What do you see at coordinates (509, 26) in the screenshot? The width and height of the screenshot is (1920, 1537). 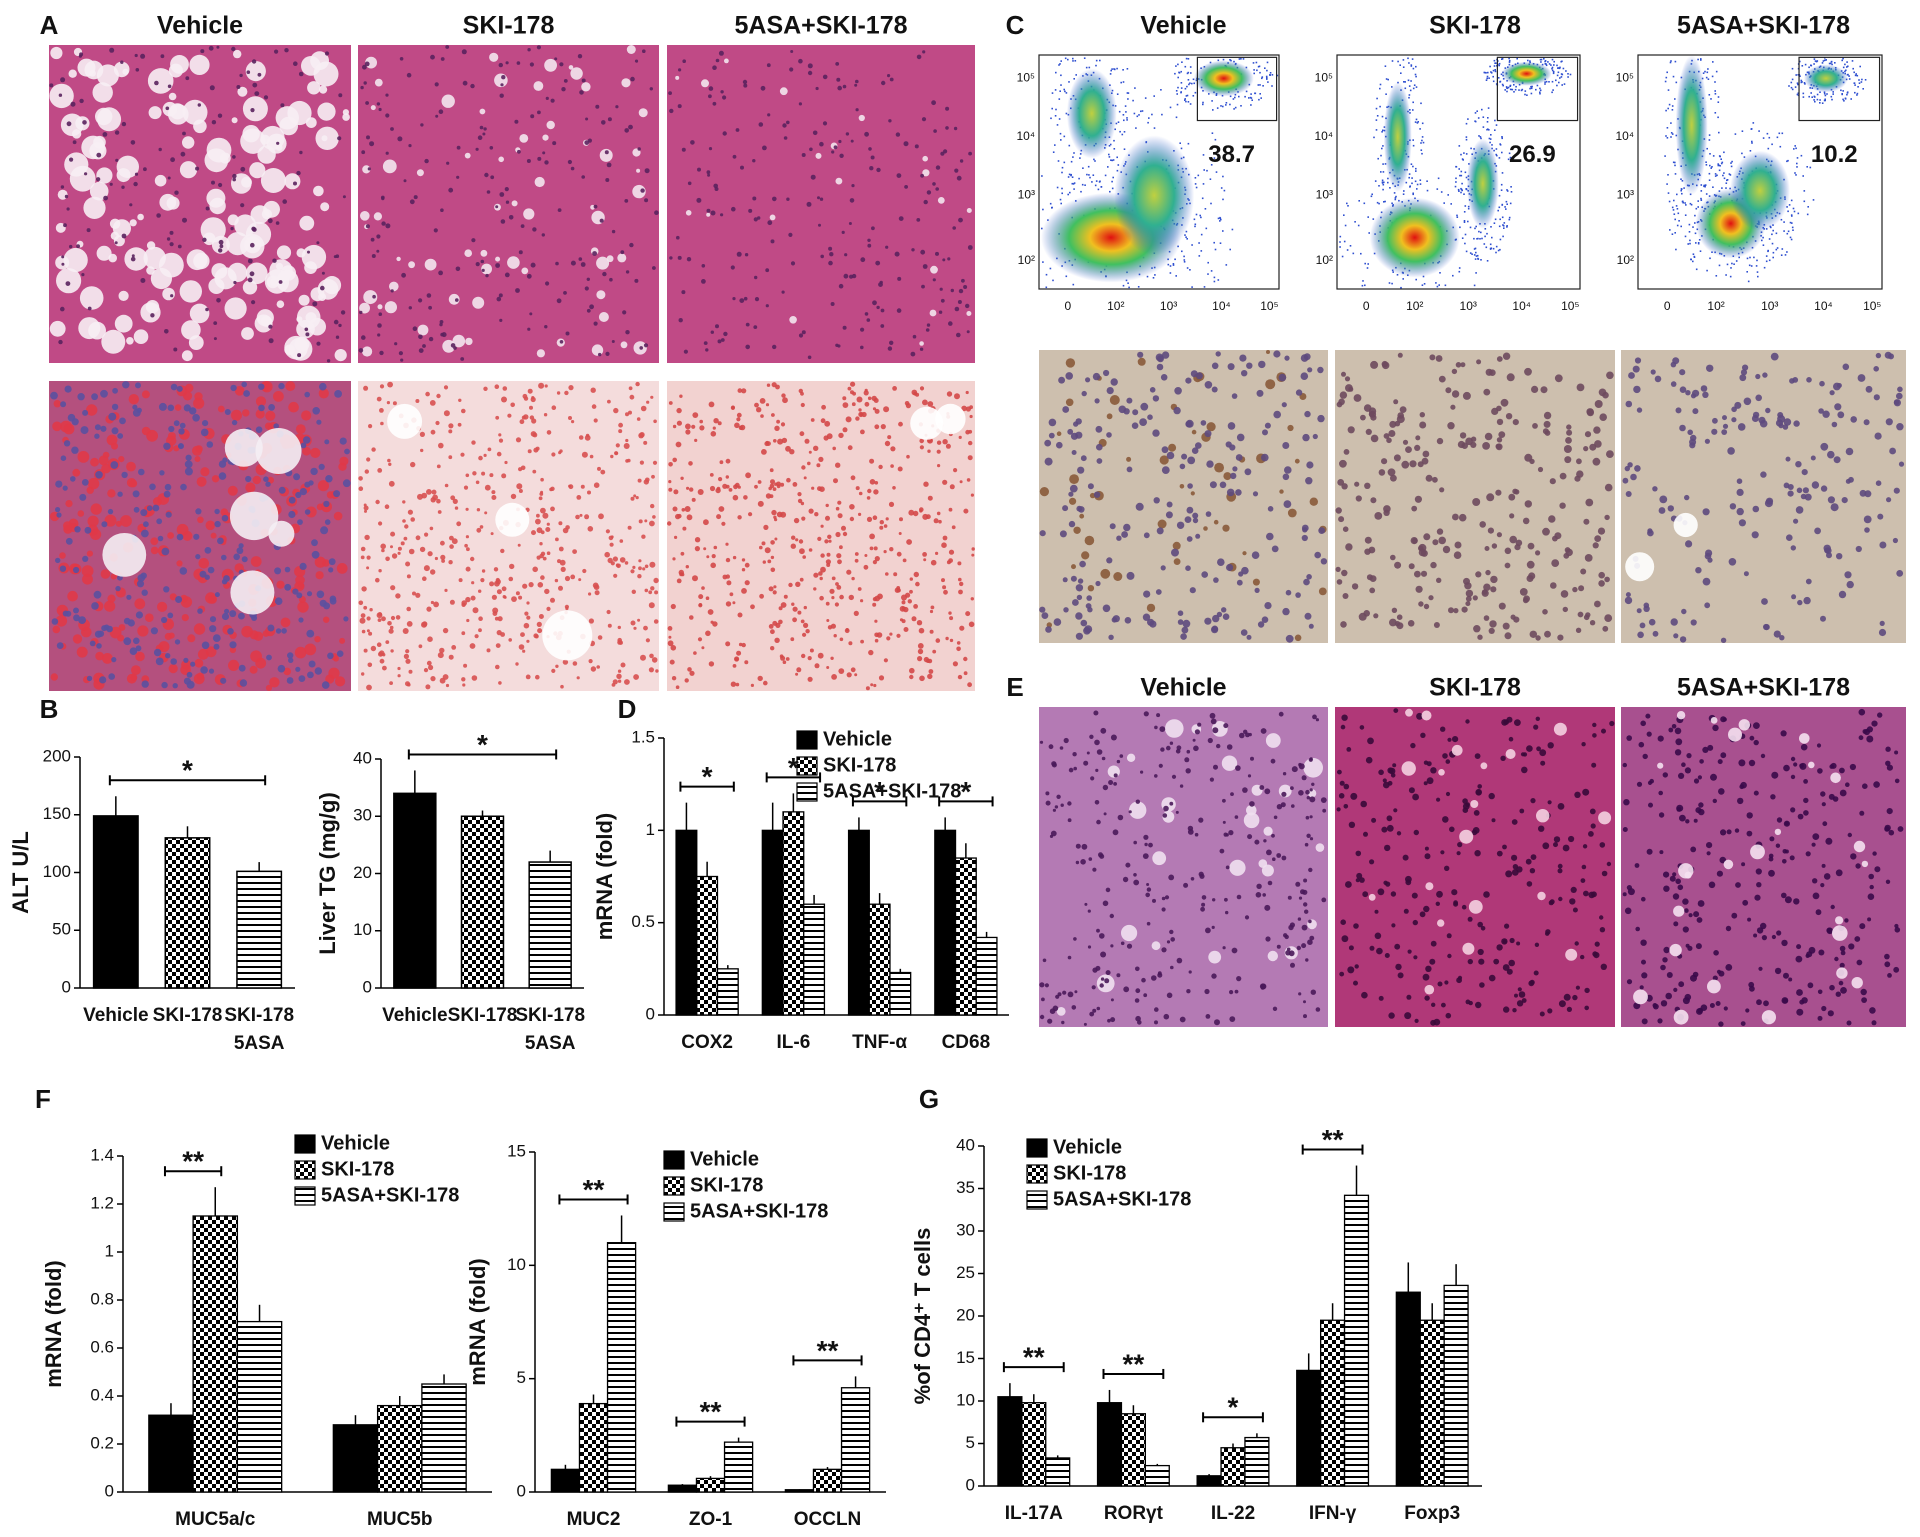 I see `column-label: SKI-178` at bounding box center [509, 26].